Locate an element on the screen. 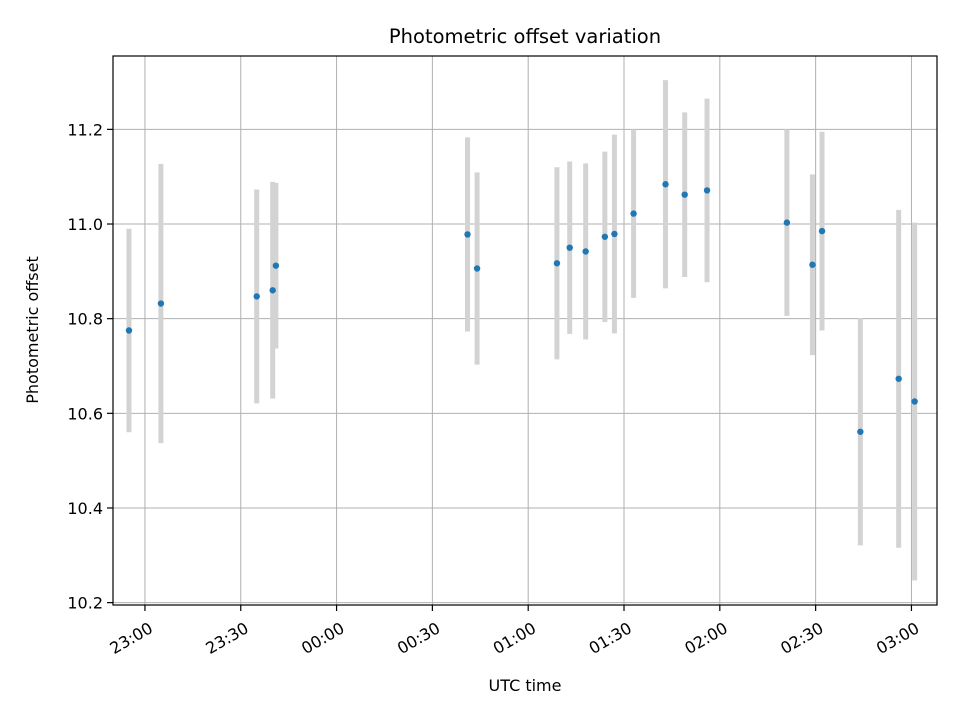  y-axis-label: Photometric offset is located at coordinates (32, 330).